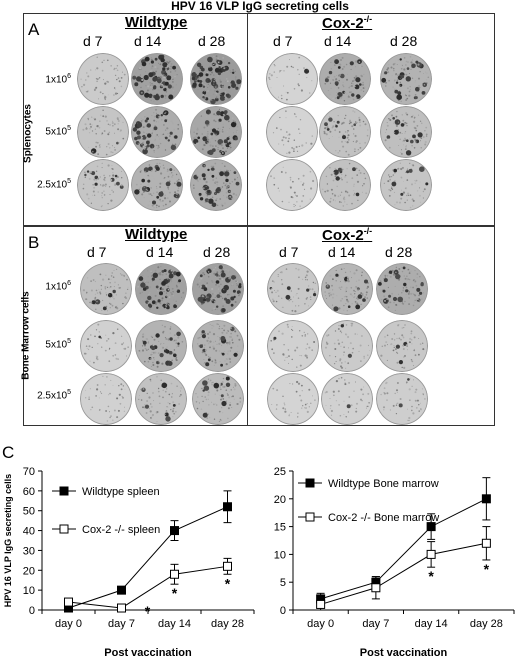  I want to click on group-name: Cox-2, so click(343, 23).